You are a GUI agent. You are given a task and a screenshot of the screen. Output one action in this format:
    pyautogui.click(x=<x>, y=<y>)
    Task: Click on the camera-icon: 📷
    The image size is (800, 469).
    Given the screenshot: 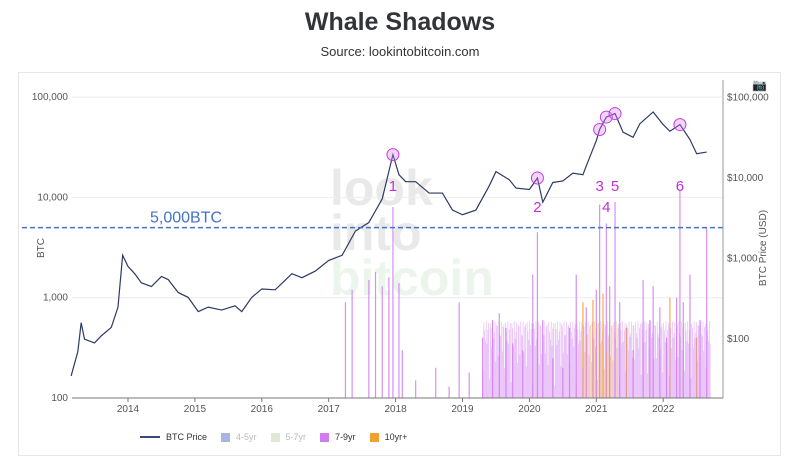 What is the action you would take?
    pyautogui.click(x=759, y=85)
    